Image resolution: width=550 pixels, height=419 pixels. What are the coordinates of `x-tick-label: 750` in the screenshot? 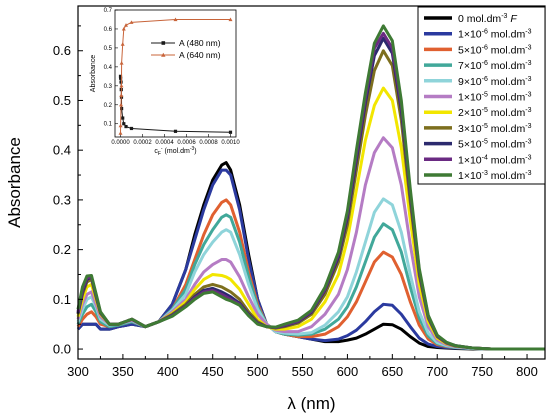 It's located at (482, 371).